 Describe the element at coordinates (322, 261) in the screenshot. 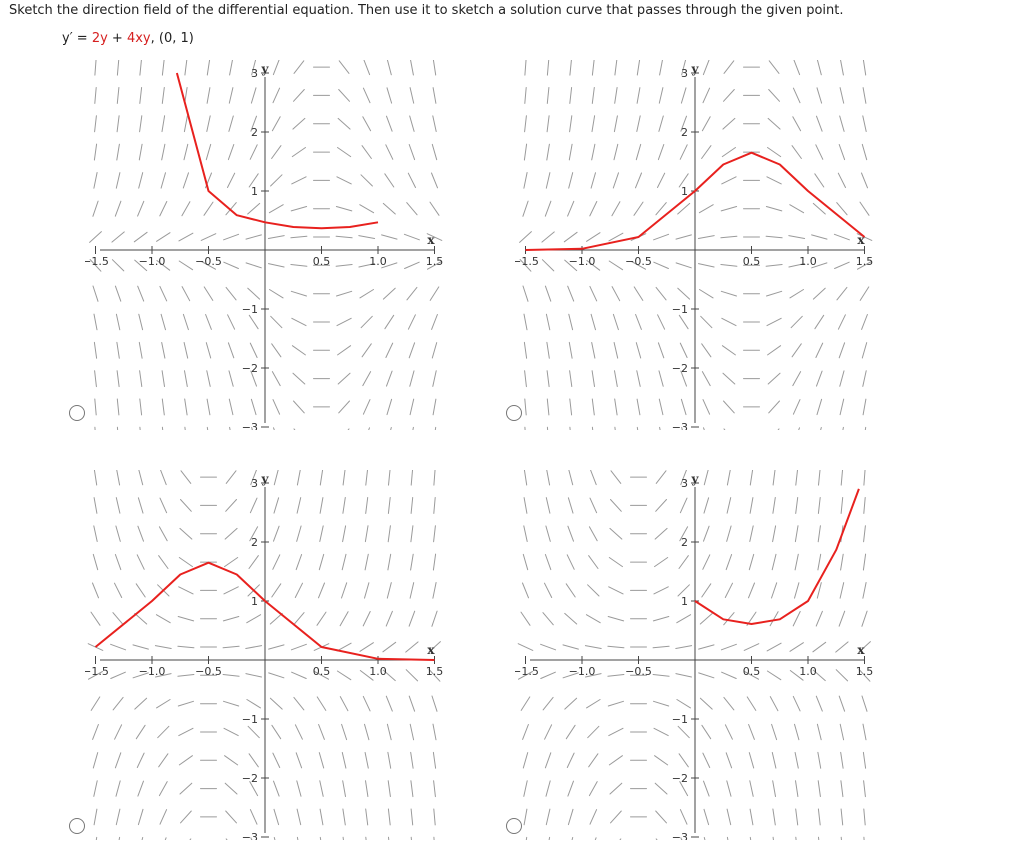

I see `x-tick-label: 0.5` at that location.